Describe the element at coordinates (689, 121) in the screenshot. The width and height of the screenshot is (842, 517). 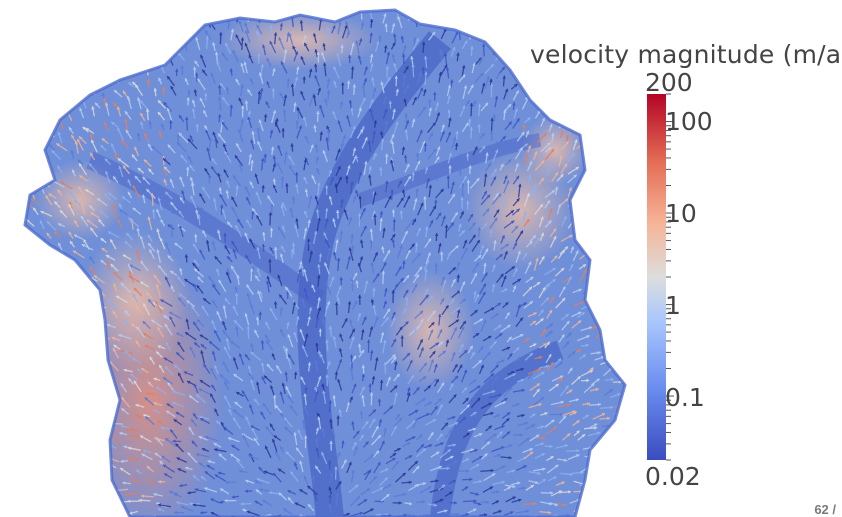
I see `colorbar-tick-label: 100` at that location.